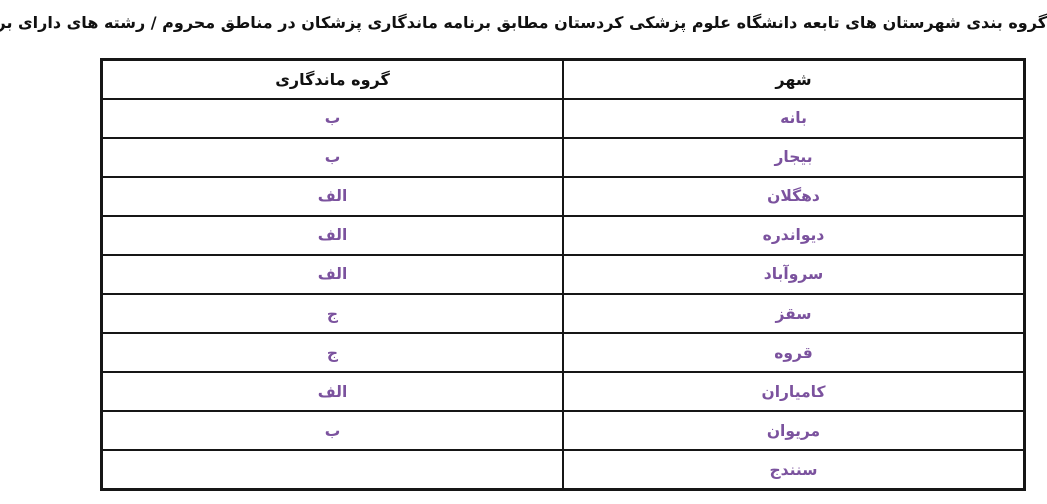  What do you see at coordinates (794, 157) in the screenshot?
I see `city-cell: بیجار` at bounding box center [794, 157].